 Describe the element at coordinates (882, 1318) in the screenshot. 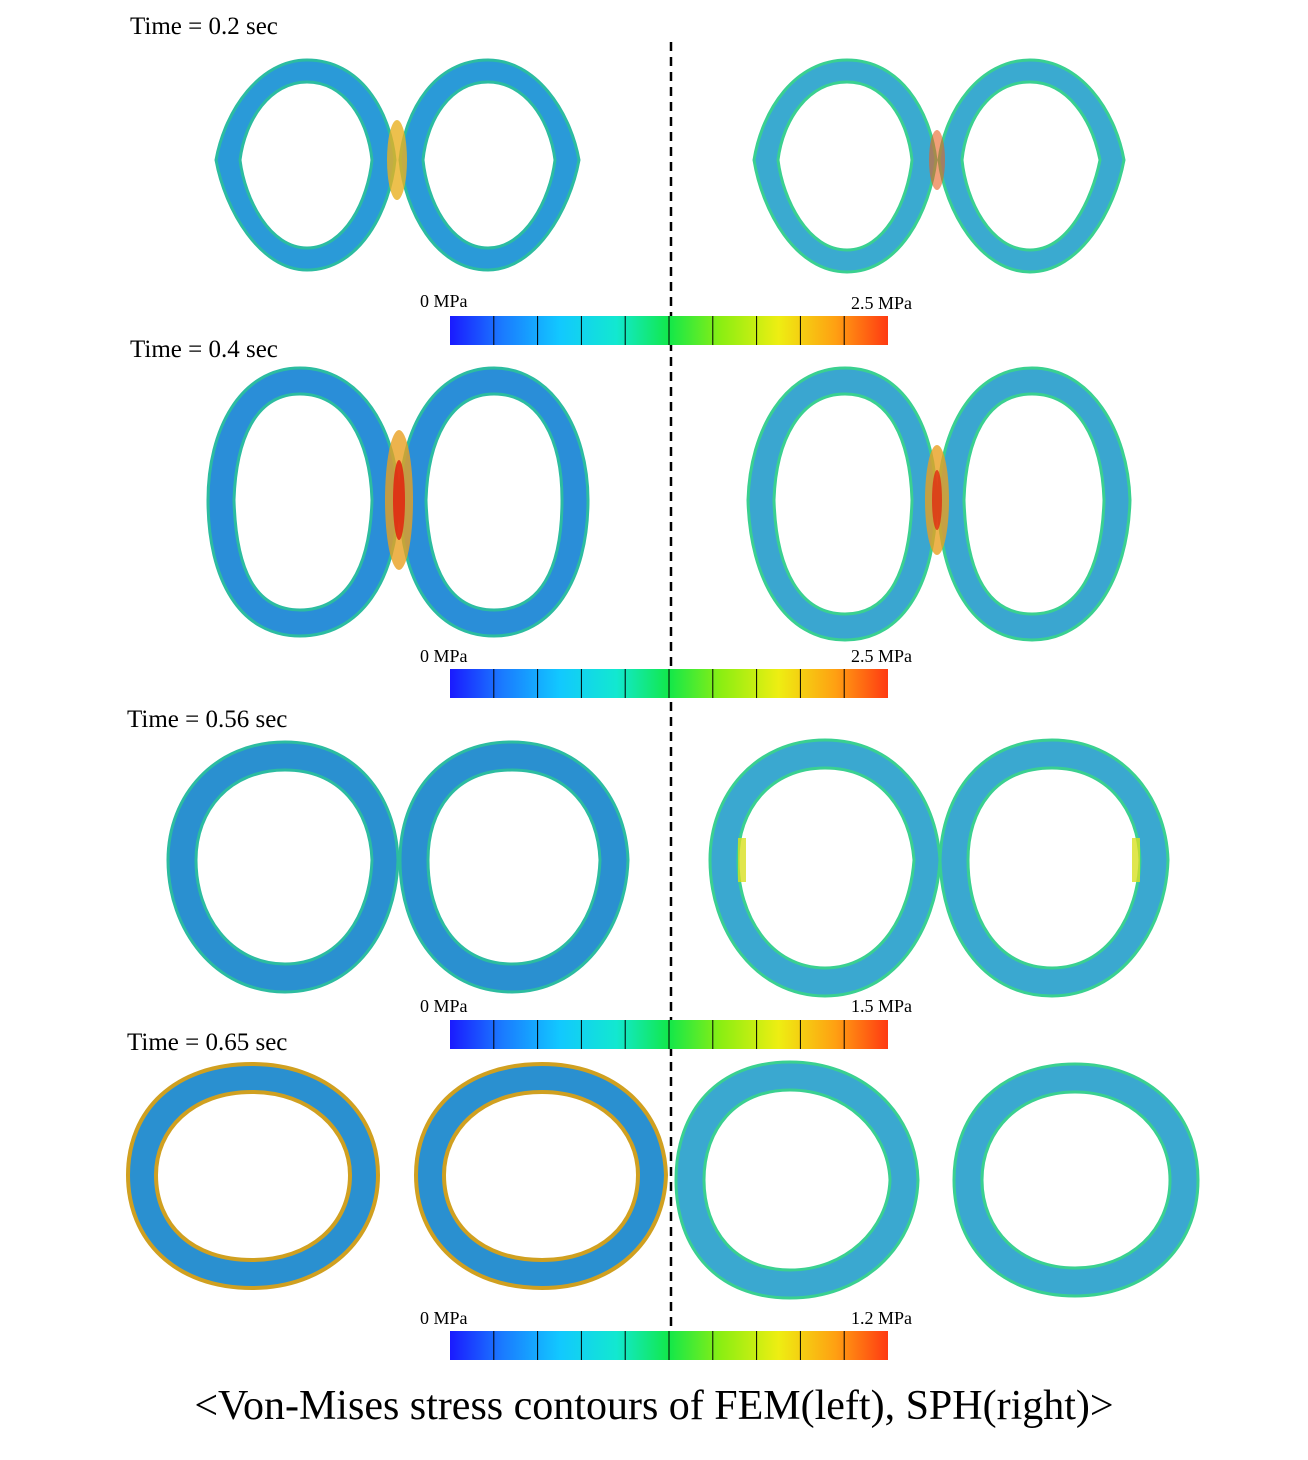

I see `scale-max-label: 1.2 MPa` at that location.